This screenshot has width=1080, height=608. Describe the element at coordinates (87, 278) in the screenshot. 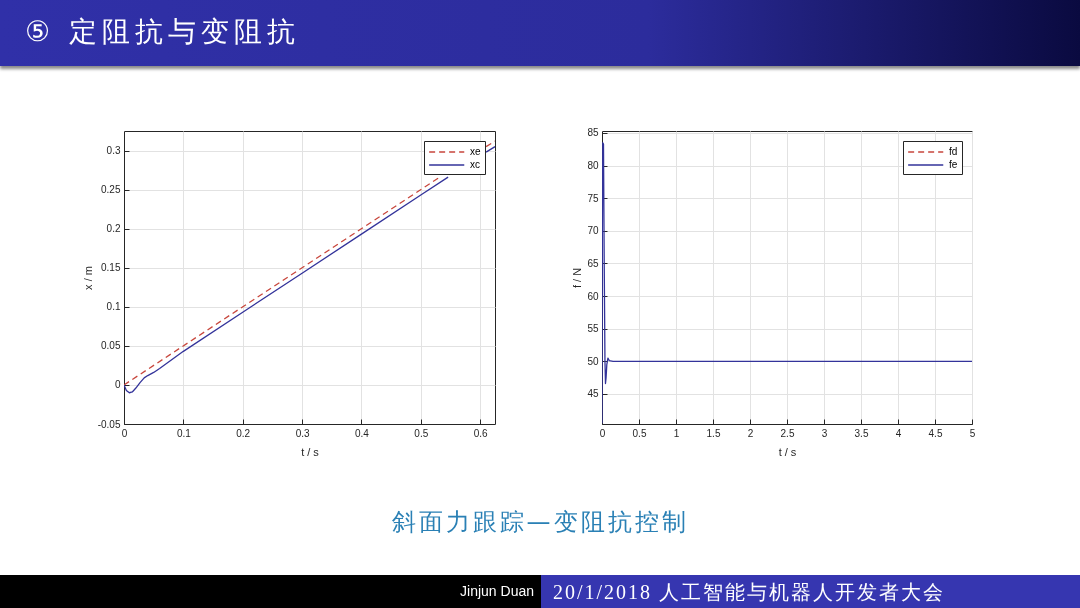

I see `y-axis-title: x / m` at that location.